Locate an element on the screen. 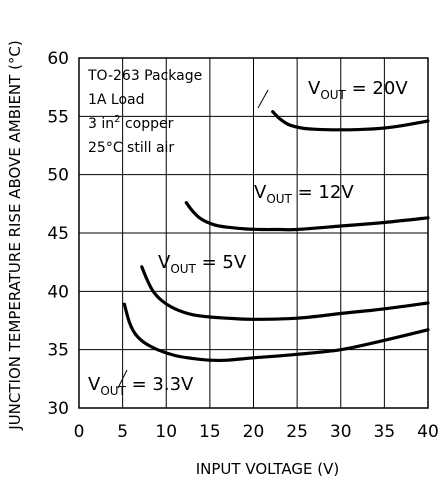  series-label-12v-main: V is located at coordinates (260, 192).